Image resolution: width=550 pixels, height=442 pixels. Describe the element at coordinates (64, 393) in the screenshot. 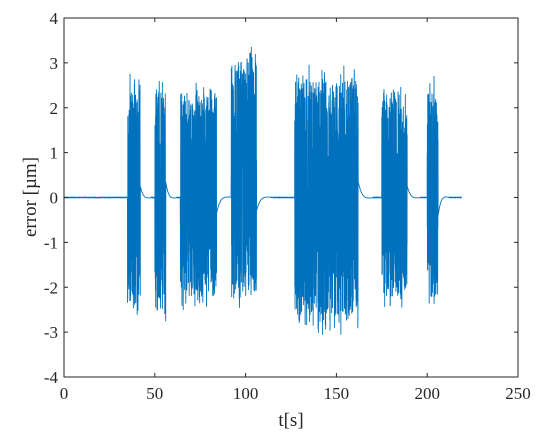

I see `x-tick-label: 0` at that location.